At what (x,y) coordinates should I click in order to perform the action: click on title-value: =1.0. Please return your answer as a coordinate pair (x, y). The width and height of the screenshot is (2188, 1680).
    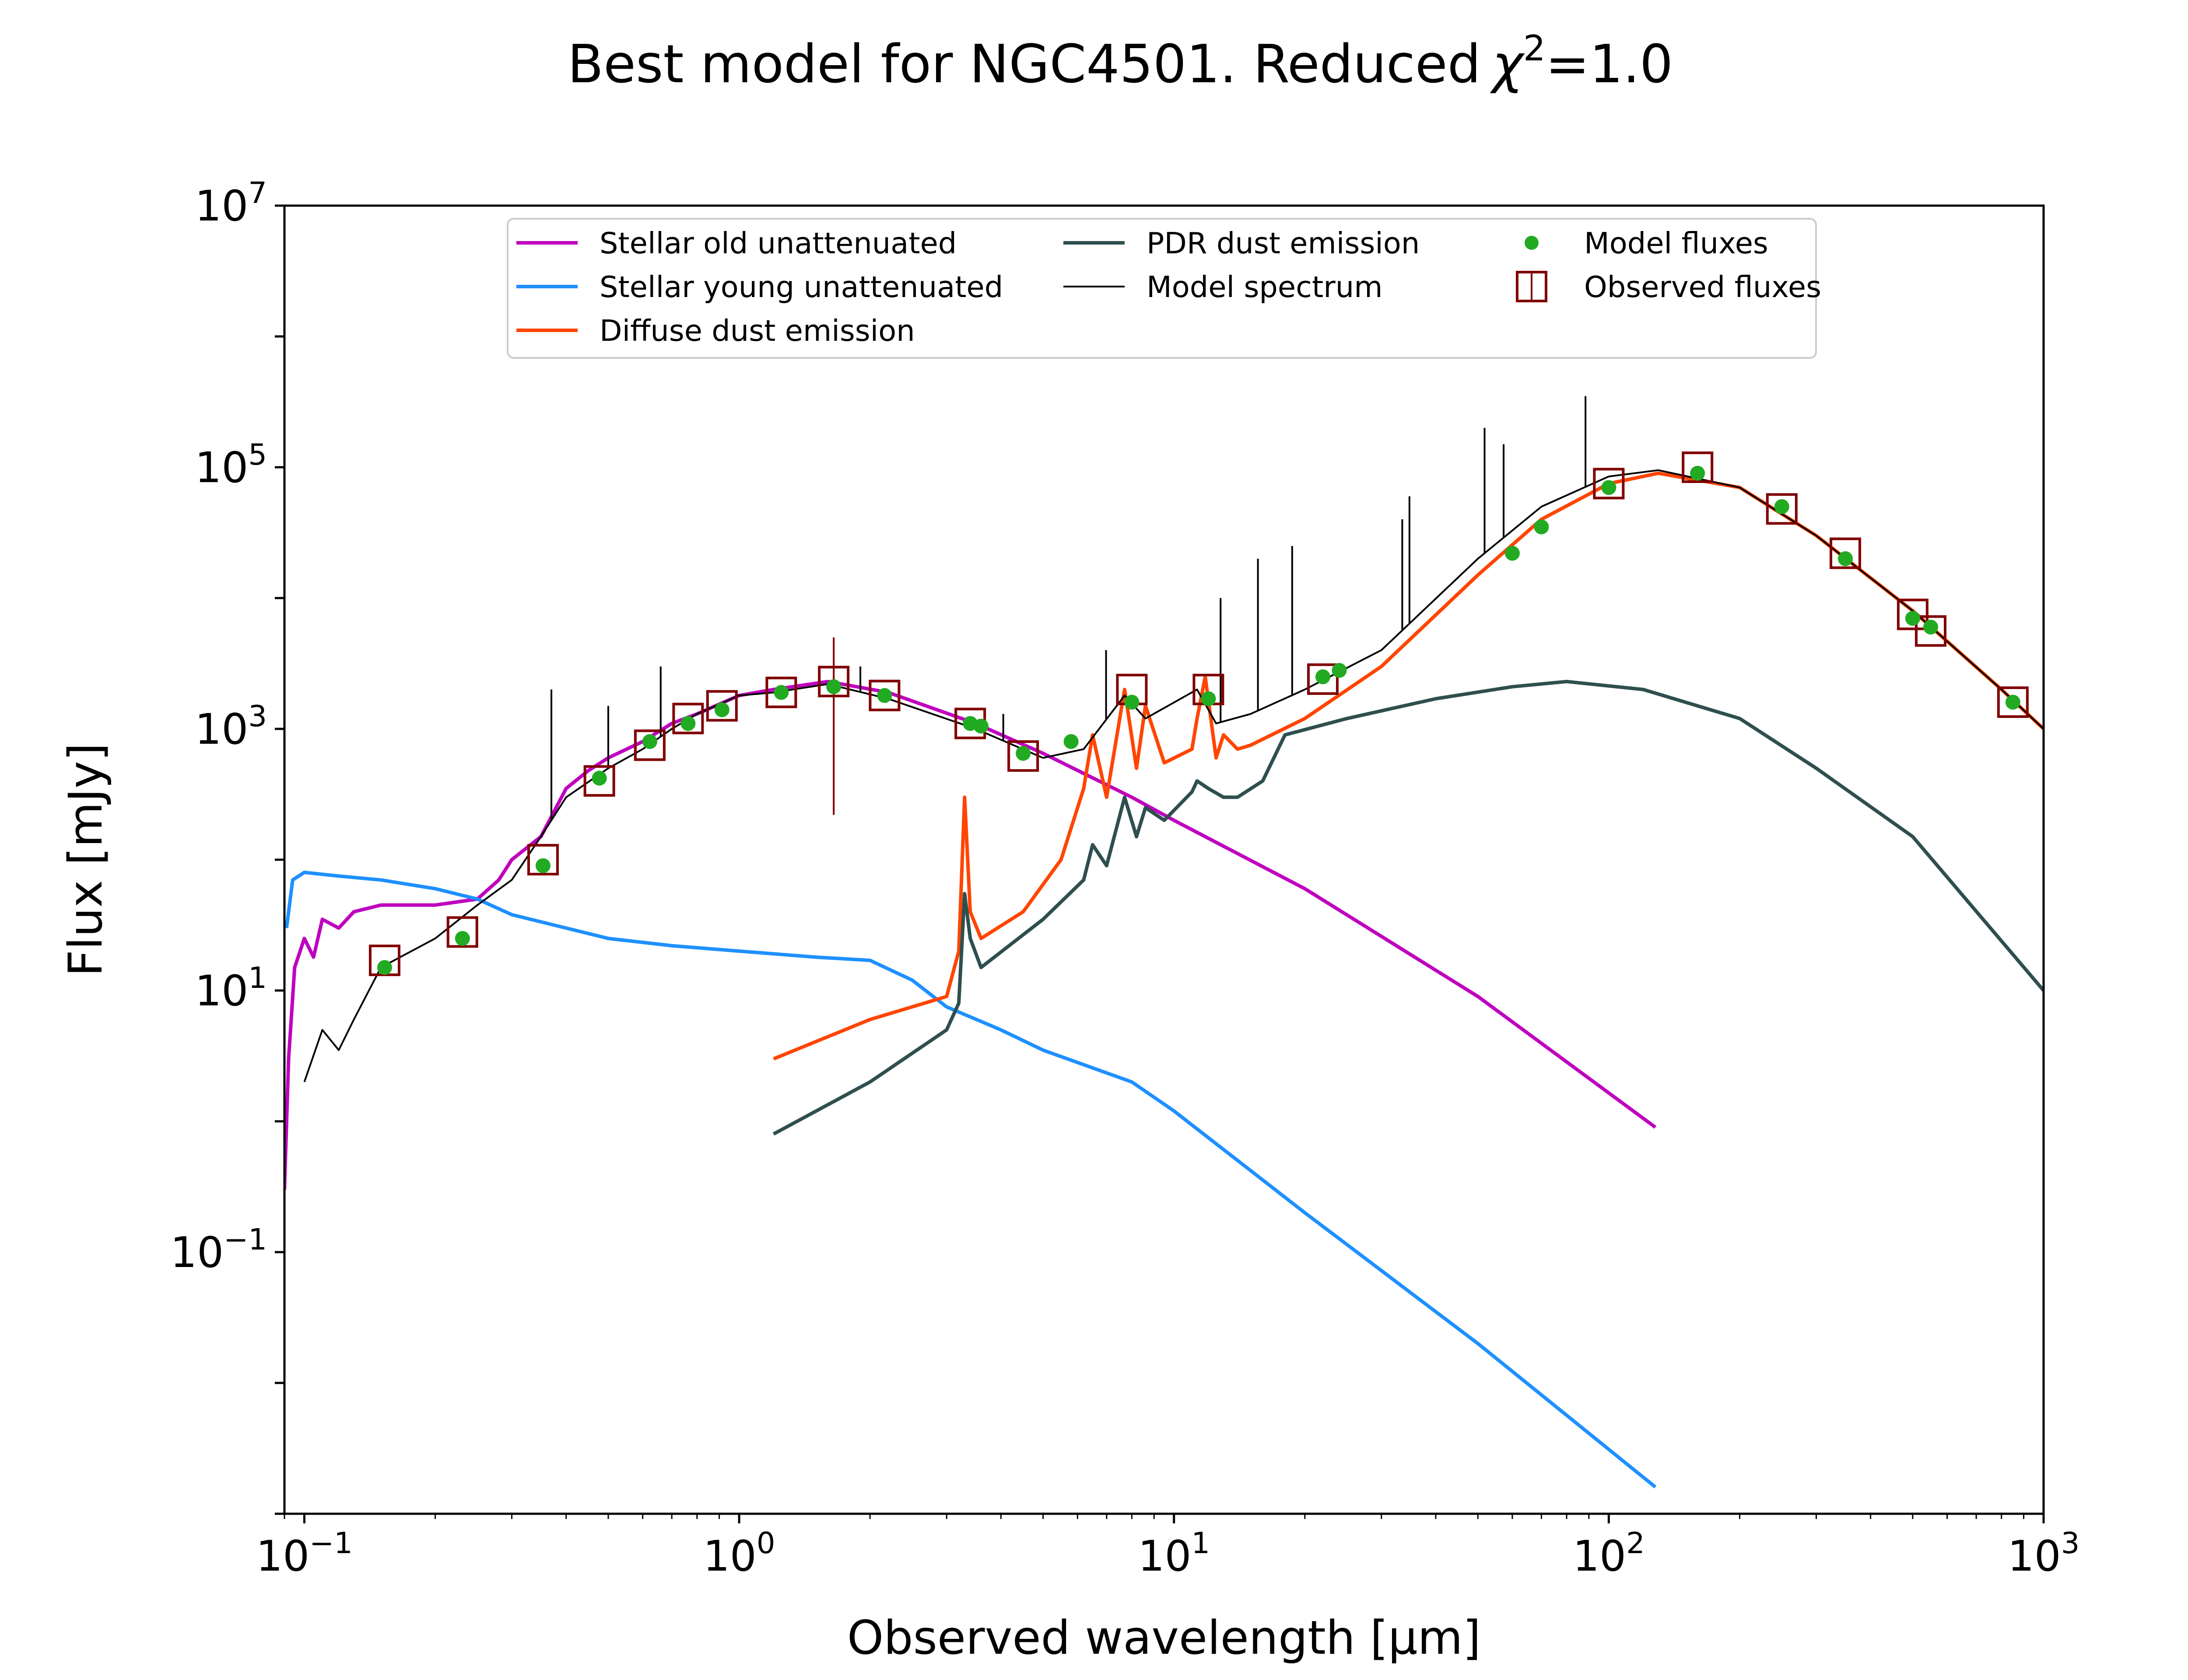
    Looking at the image, I should click on (1609, 64).